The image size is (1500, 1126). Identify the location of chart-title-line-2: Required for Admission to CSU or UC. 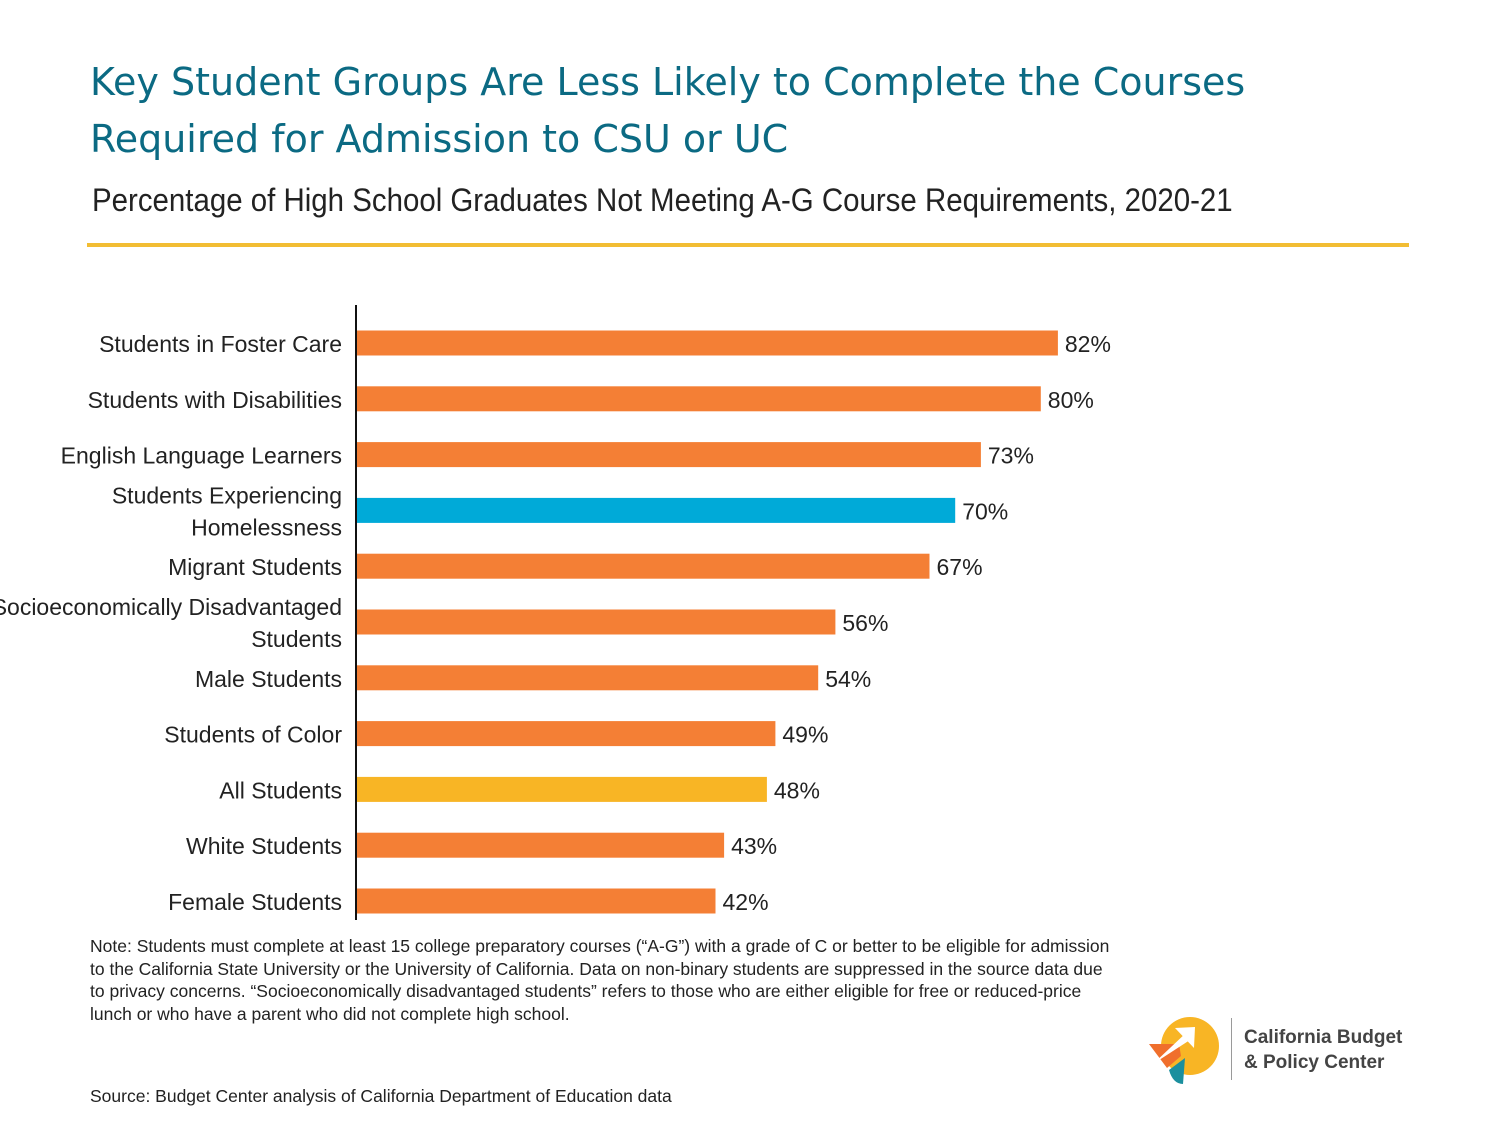
(439, 139).